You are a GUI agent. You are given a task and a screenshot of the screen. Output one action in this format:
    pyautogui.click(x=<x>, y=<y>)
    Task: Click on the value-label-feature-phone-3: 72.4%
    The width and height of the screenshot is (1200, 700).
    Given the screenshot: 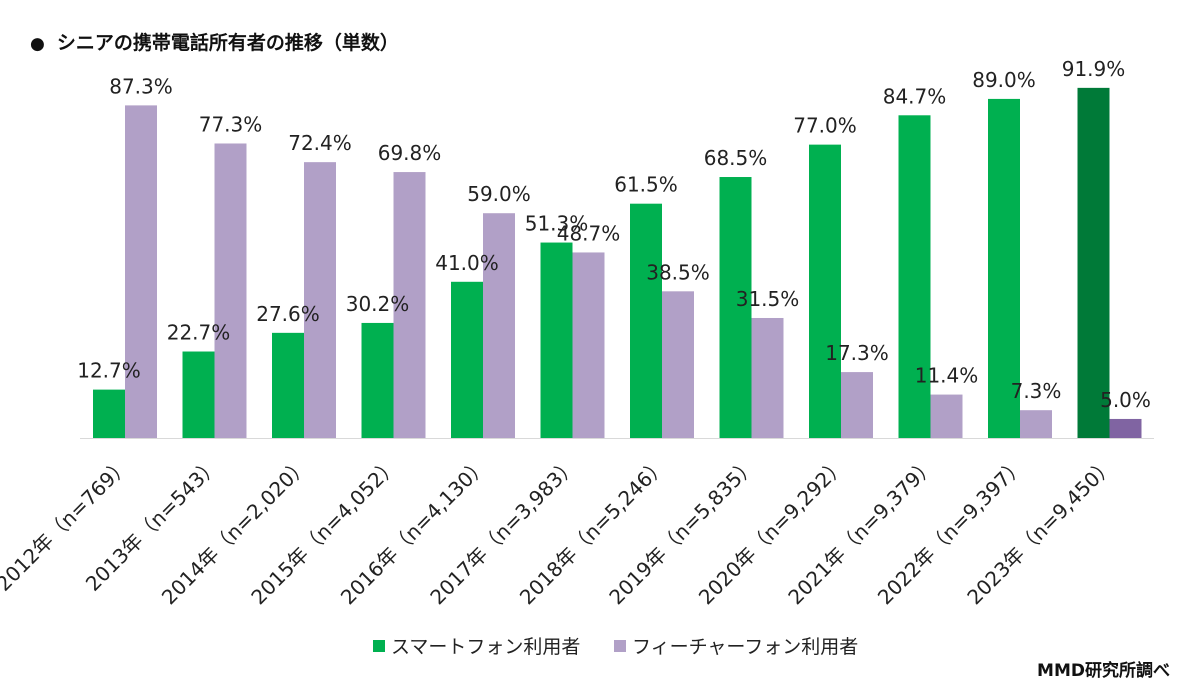 What is the action you would take?
    pyautogui.click(x=320, y=143)
    